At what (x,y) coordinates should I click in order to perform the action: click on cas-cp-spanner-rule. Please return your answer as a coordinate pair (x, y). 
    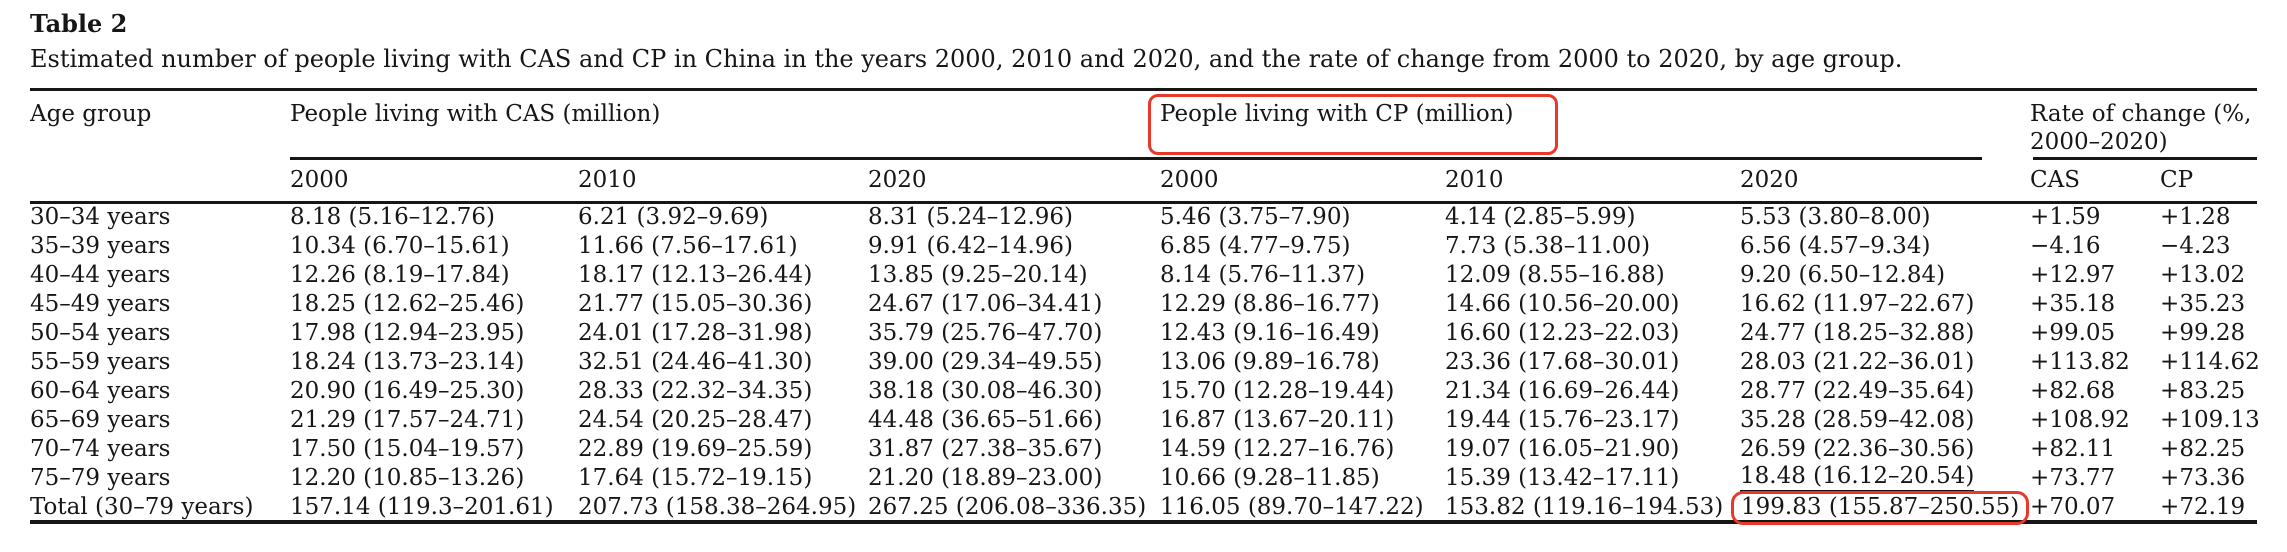
    Looking at the image, I should click on (1136, 159).